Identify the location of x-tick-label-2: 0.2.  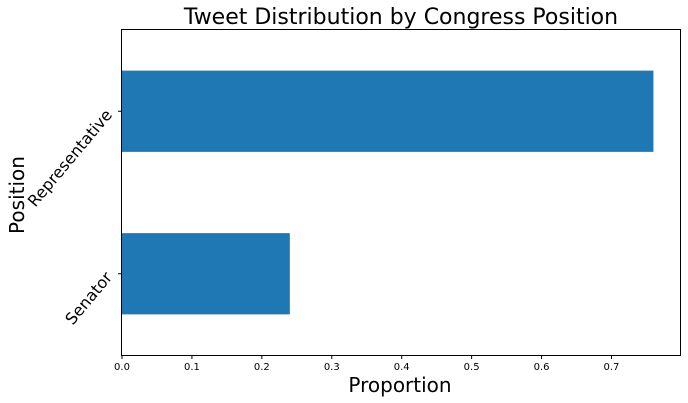
(262, 367).